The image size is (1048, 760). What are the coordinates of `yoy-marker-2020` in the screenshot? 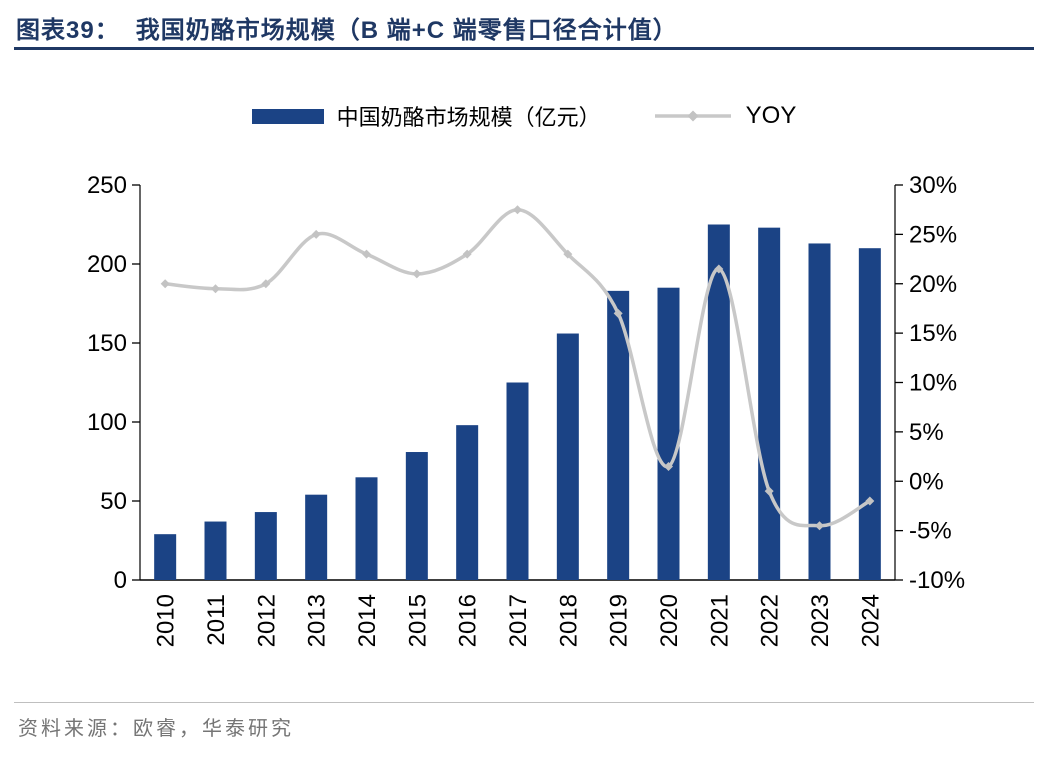 It's located at (668, 466).